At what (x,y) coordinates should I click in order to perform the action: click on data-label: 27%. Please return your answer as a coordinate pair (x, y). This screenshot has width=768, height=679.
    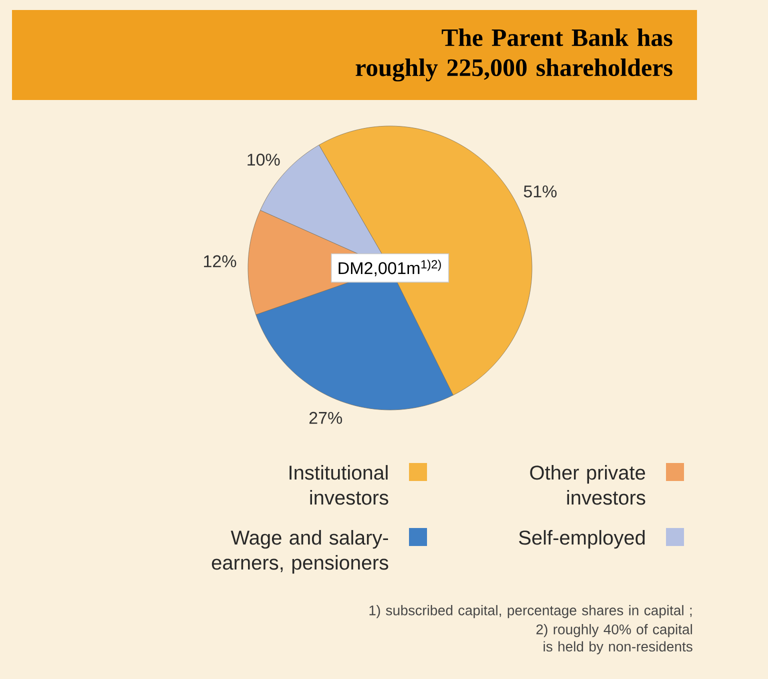
    Looking at the image, I should click on (325, 418).